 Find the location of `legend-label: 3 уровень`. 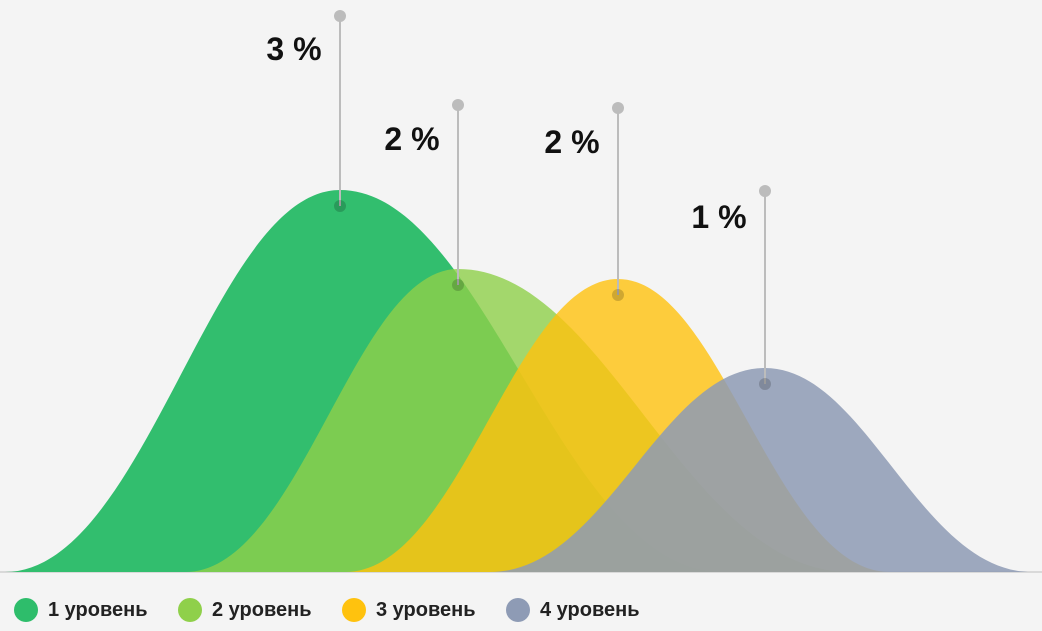

legend-label: 3 уровень is located at coordinates (426, 609).